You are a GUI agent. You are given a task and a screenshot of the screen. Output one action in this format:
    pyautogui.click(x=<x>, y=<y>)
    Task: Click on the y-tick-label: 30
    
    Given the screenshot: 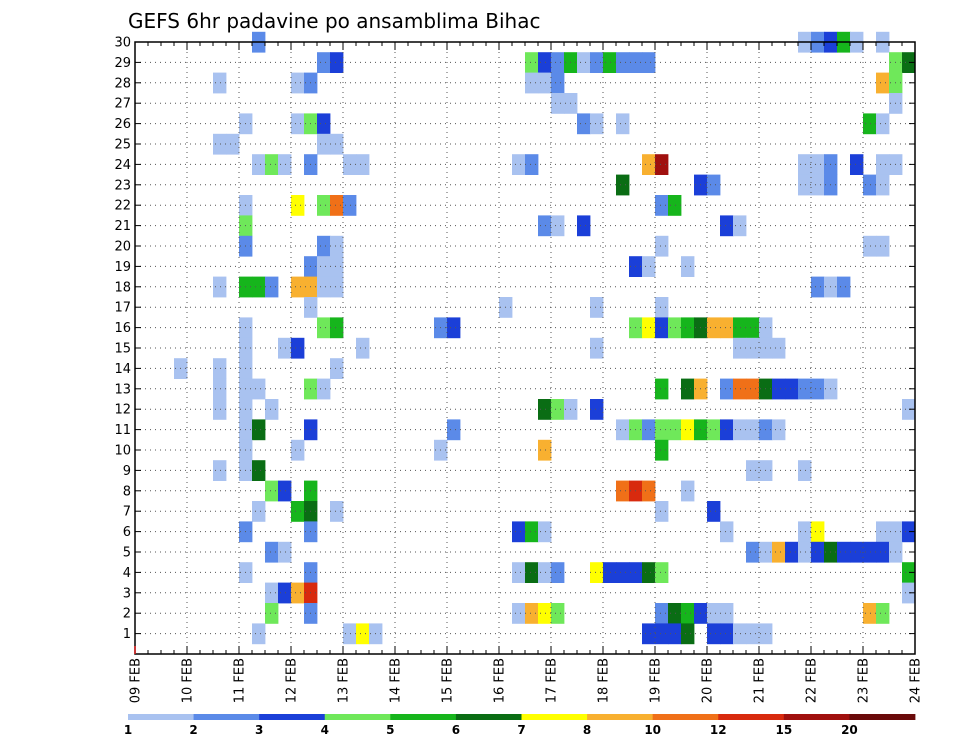 What is the action you would take?
    pyautogui.click(x=122, y=43)
    